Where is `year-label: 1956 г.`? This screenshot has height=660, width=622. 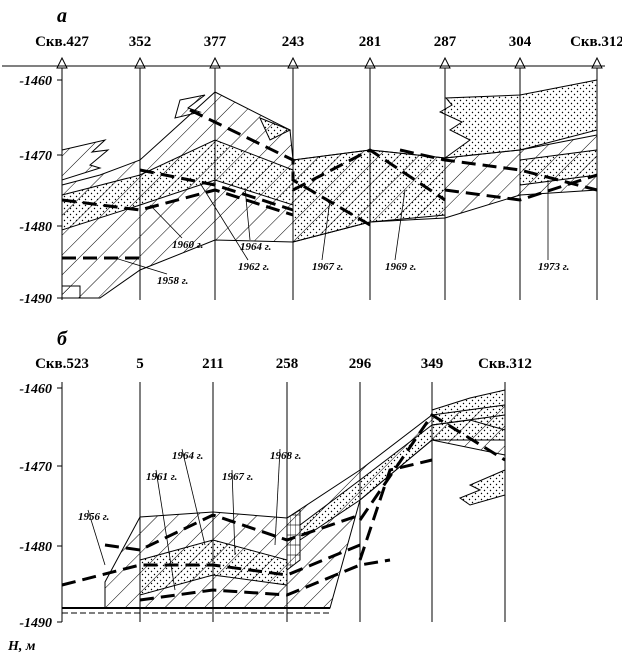
year-label: 1956 г. is located at coordinates (93, 517).